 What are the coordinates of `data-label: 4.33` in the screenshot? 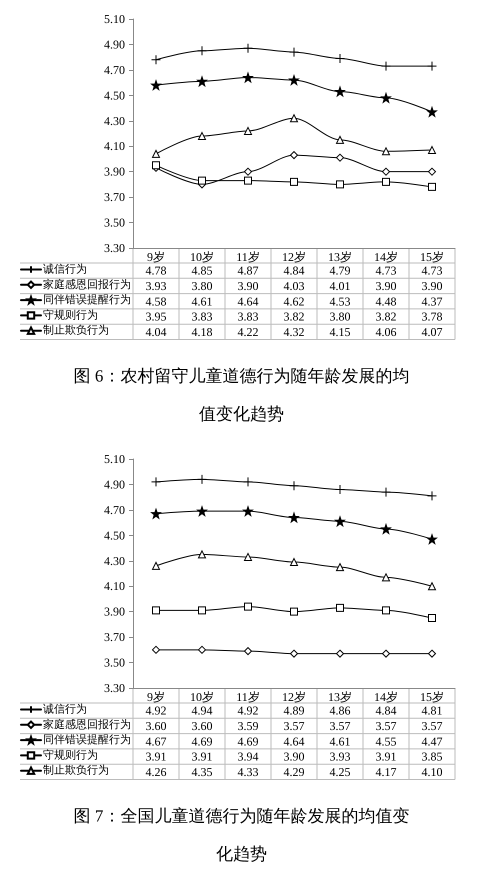 It's located at (248, 771).